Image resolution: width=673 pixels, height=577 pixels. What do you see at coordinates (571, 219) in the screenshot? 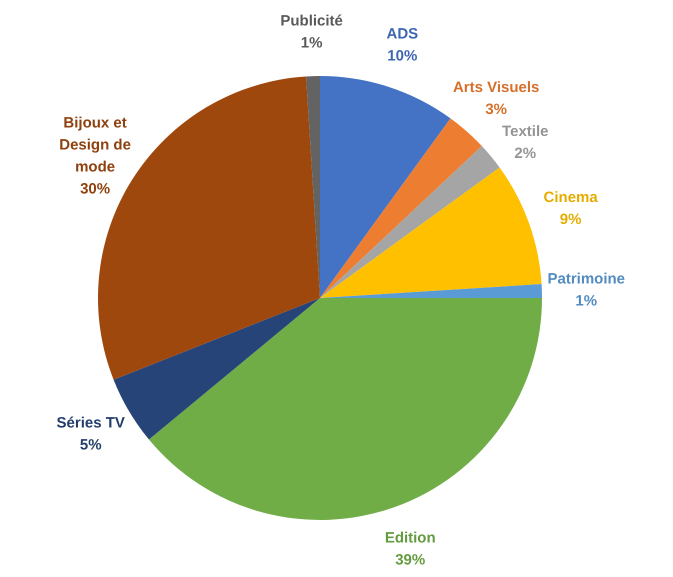
I see `data-label: 9%` at bounding box center [571, 219].